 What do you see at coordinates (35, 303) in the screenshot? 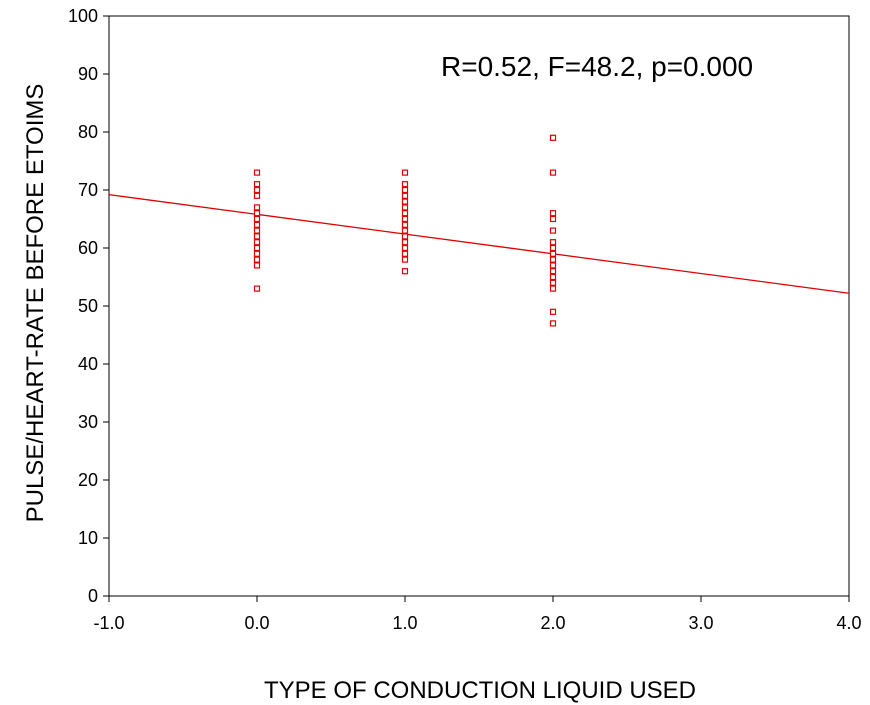
I see `y-axis-title: PULSE/HEART-RATE BEFORE ETOIMS` at bounding box center [35, 303].